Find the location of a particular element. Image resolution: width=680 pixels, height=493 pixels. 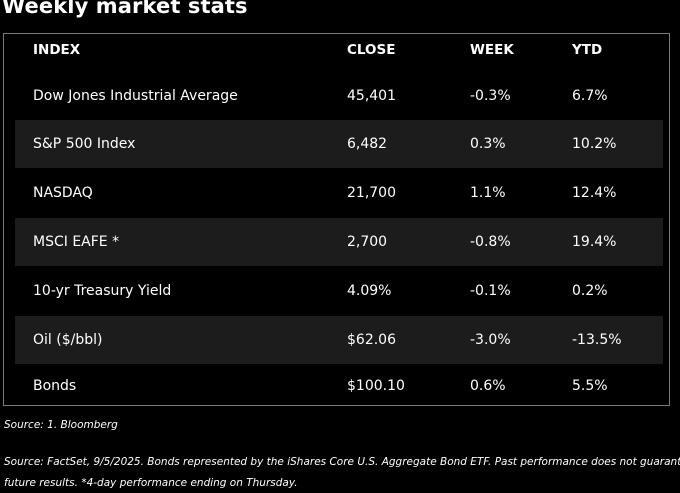

cell-index: Bonds is located at coordinates (55, 386).